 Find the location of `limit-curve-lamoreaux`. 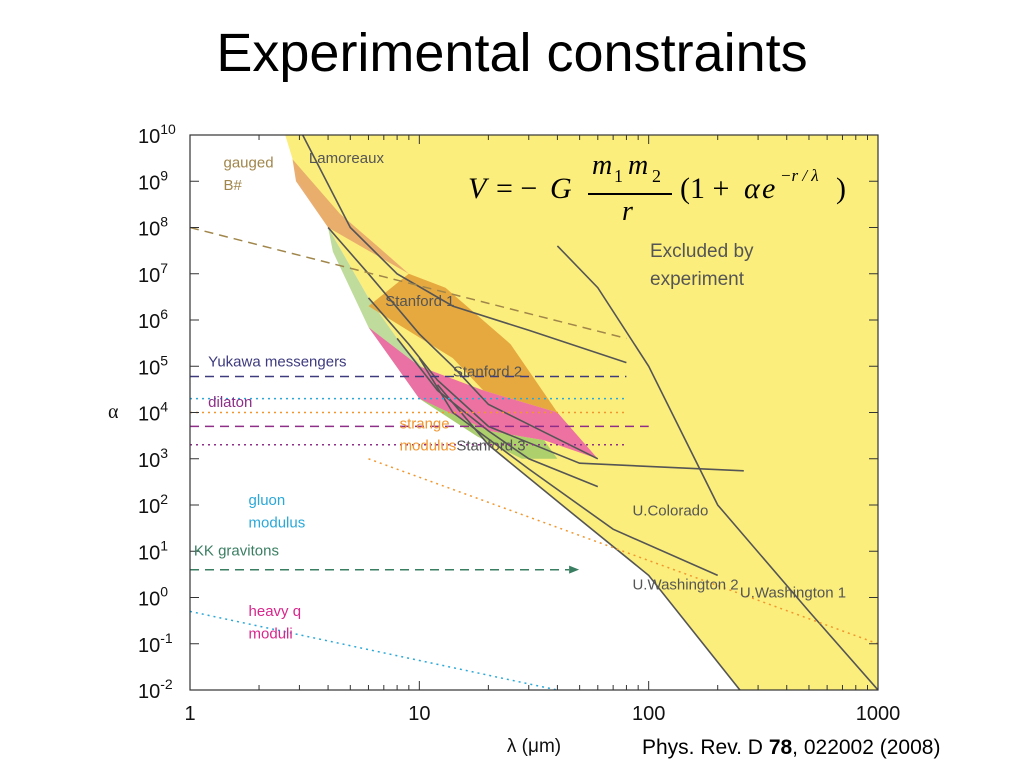

limit-curve-lamoreaux is located at coordinates (464, 249).